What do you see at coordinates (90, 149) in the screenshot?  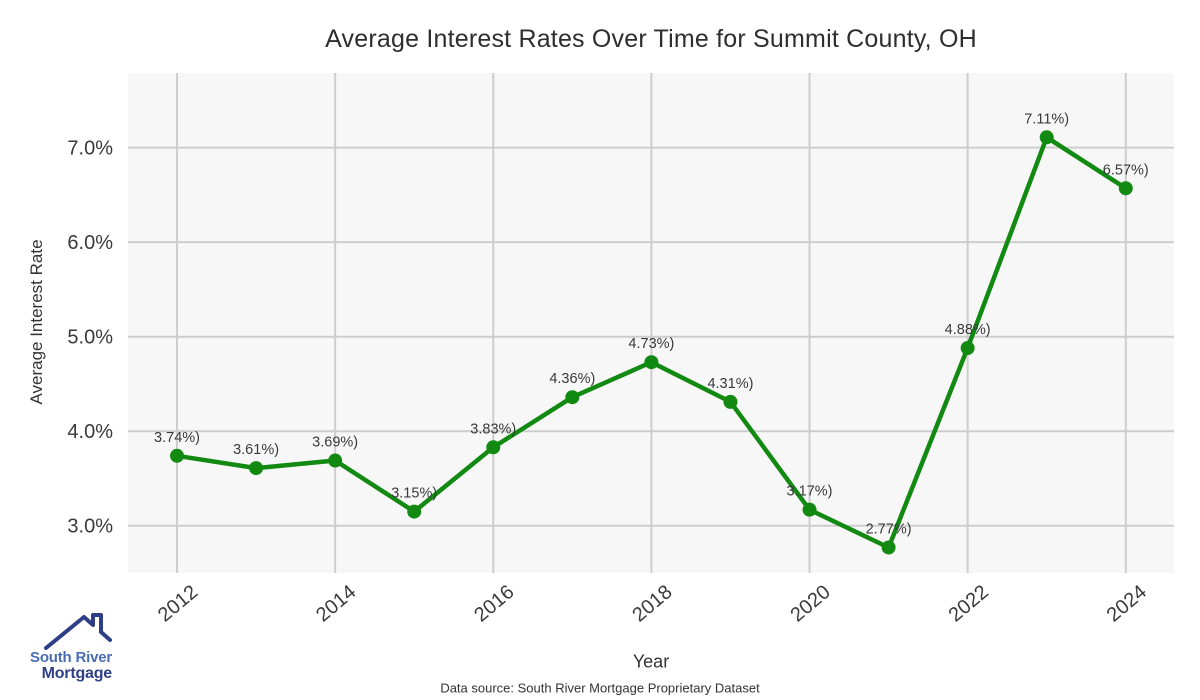 I see `y-tick-label: 7.0%` at bounding box center [90, 149].